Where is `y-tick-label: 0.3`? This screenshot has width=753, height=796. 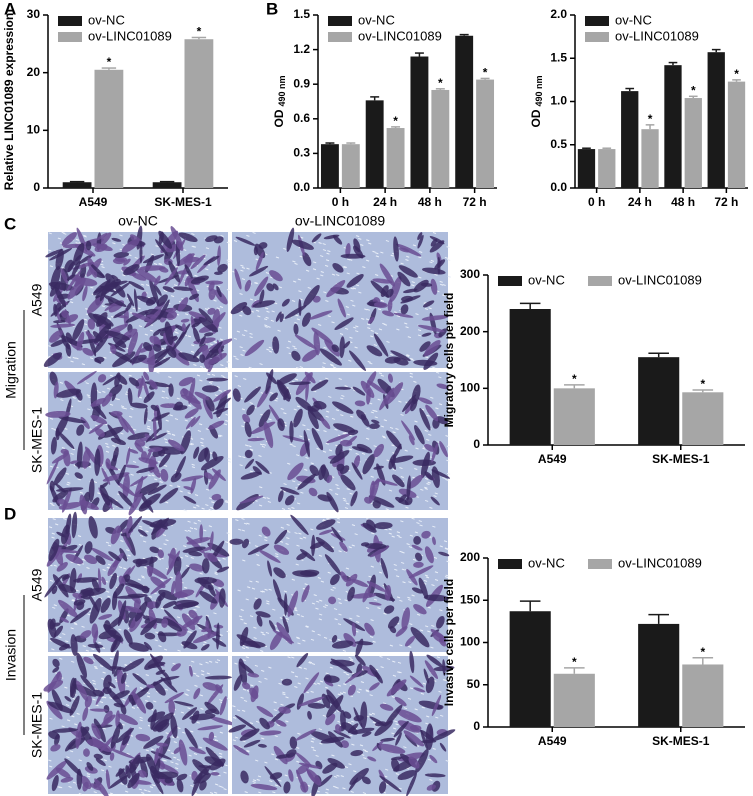 y-tick-label: 0.3 is located at coordinates (301, 153).